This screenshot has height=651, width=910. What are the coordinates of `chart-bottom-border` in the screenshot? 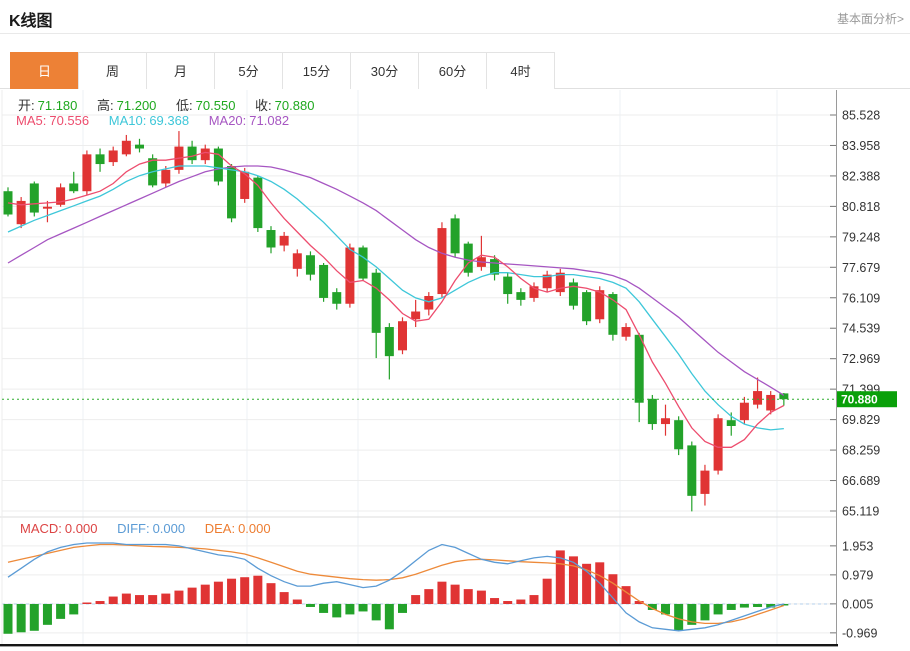 It's located at (419, 645).